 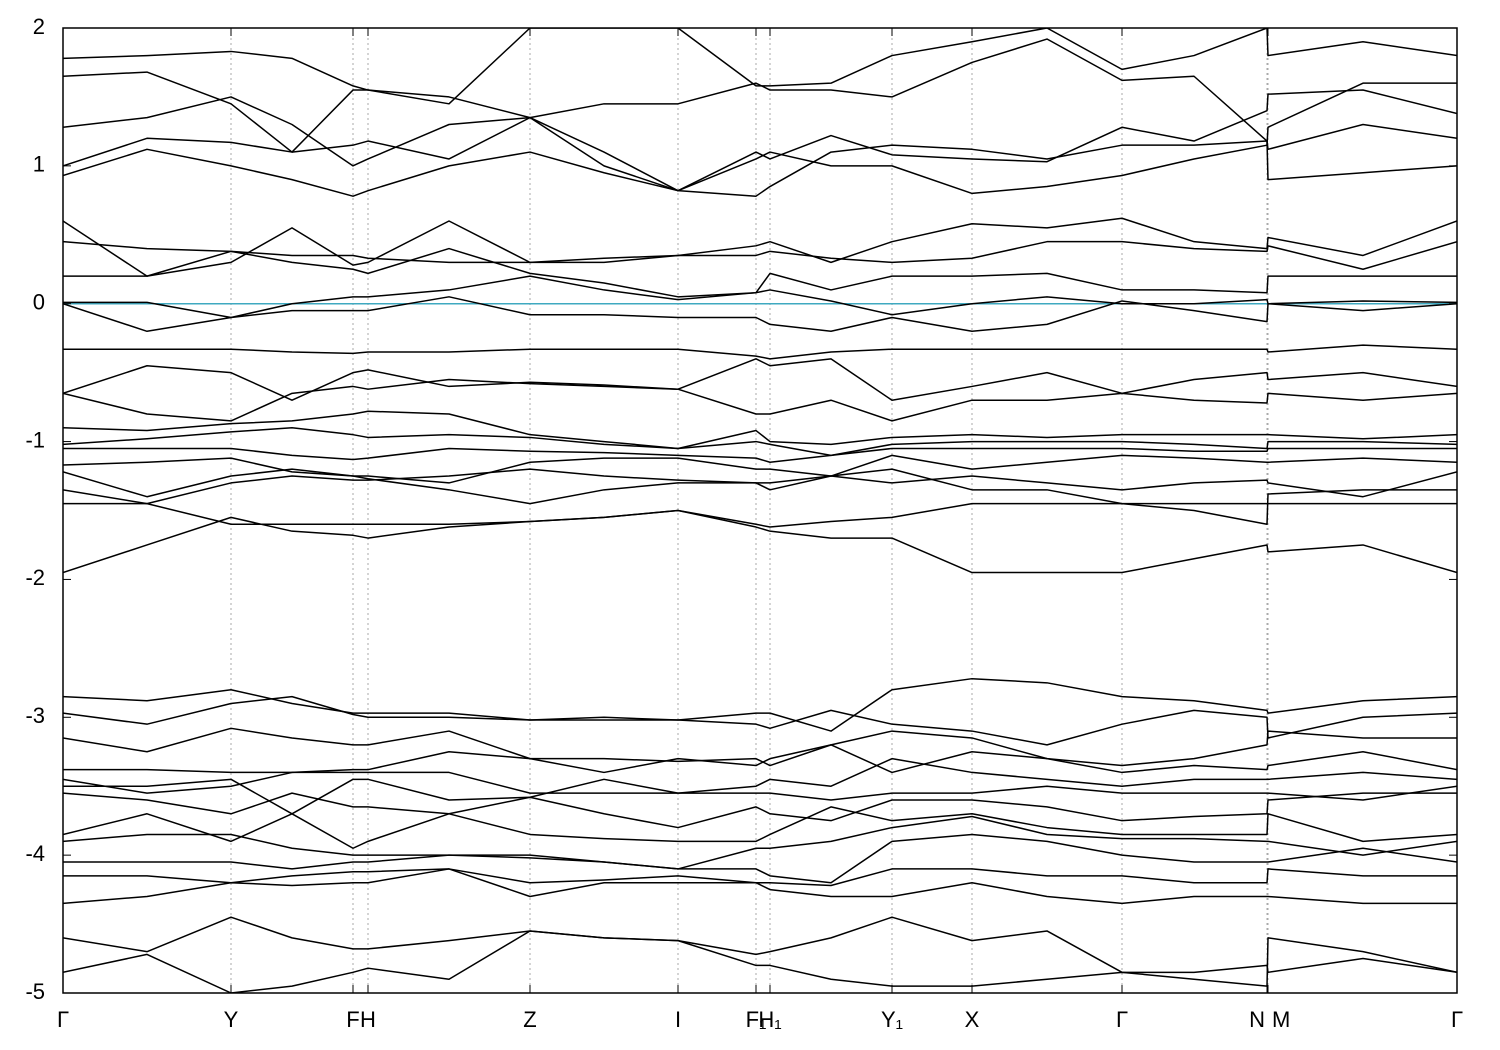 I want to click on y-tick-label: -2, so click(x=35, y=577).